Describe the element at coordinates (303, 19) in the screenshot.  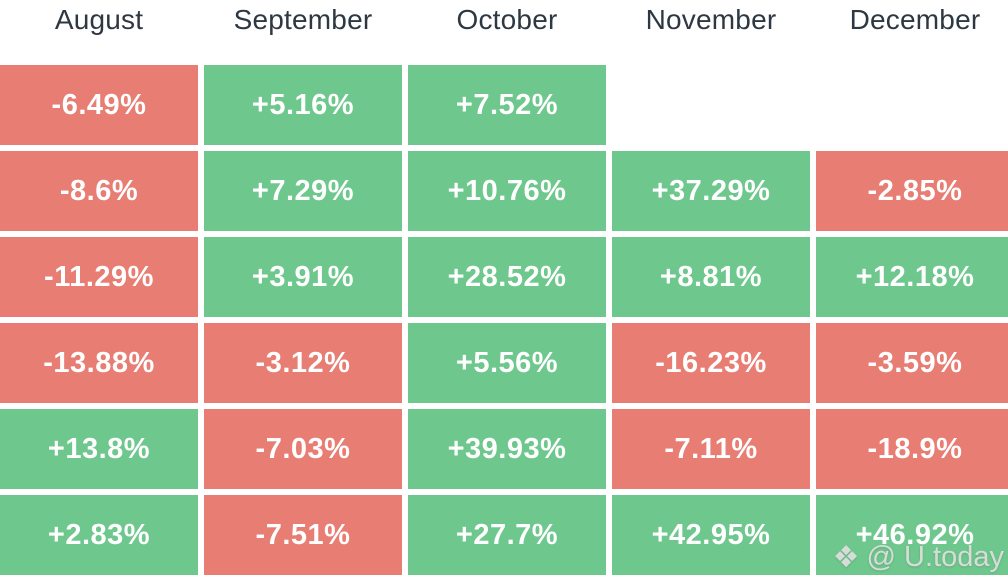
I see `column-header-september: September` at that location.